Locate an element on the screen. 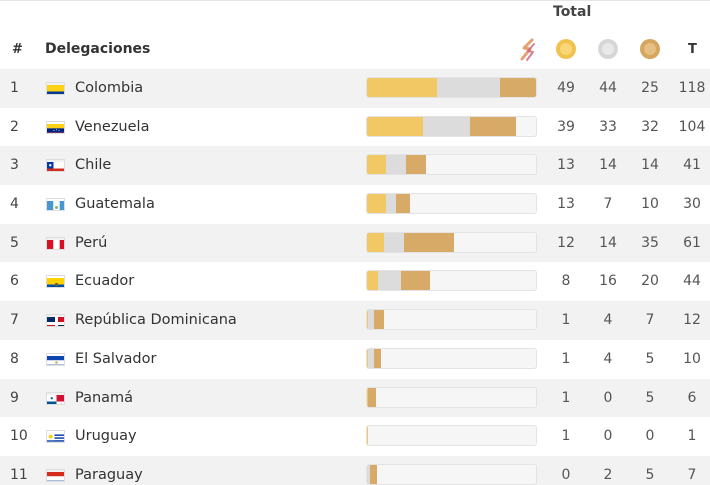  bronze-count: 14 is located at coordinates (650, 165).